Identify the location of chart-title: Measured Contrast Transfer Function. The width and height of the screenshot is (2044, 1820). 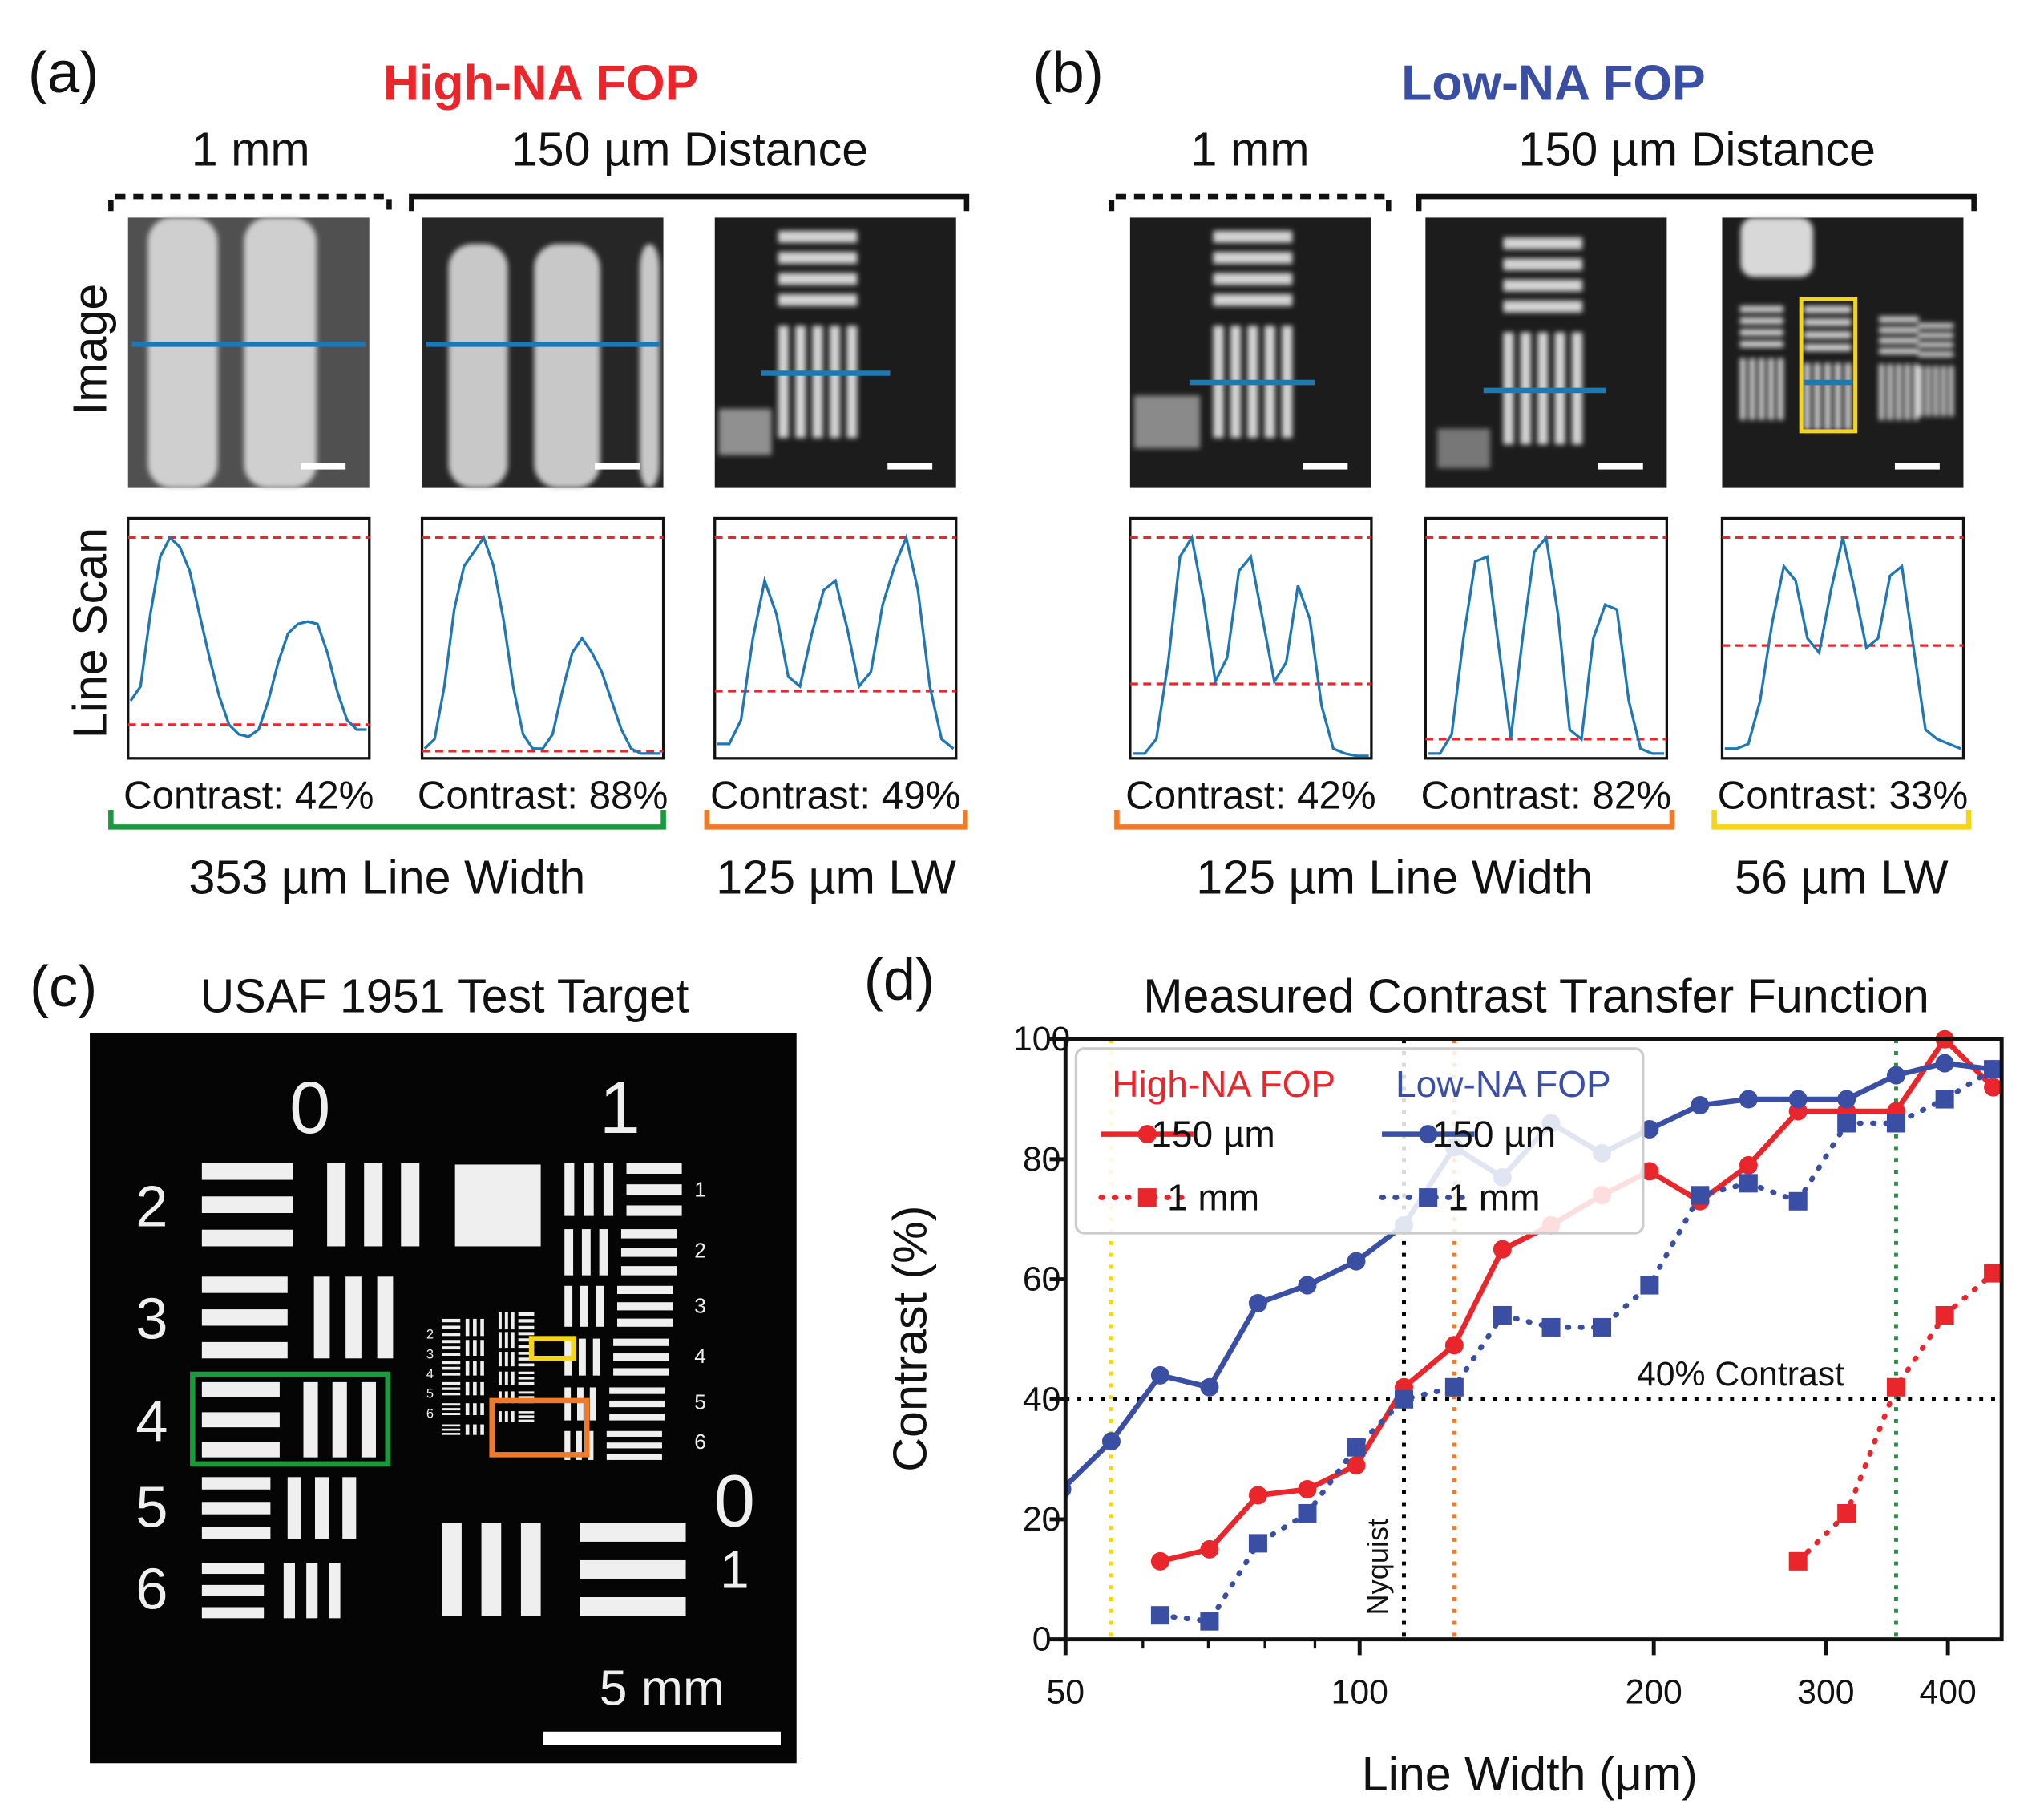
(1536, 995).